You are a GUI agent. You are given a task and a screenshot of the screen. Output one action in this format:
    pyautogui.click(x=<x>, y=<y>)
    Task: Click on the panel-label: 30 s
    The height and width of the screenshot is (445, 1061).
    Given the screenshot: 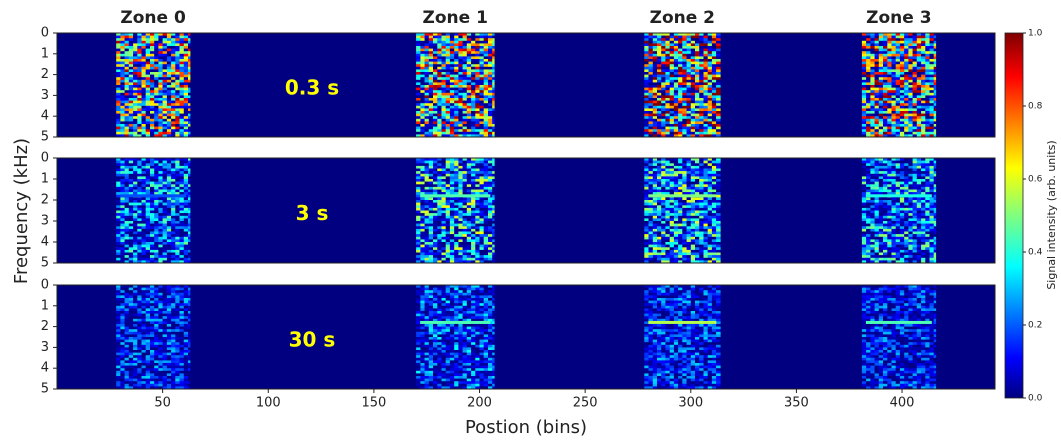 What is the action you would take?
    pyautogui.click(x=312, y=340)
    